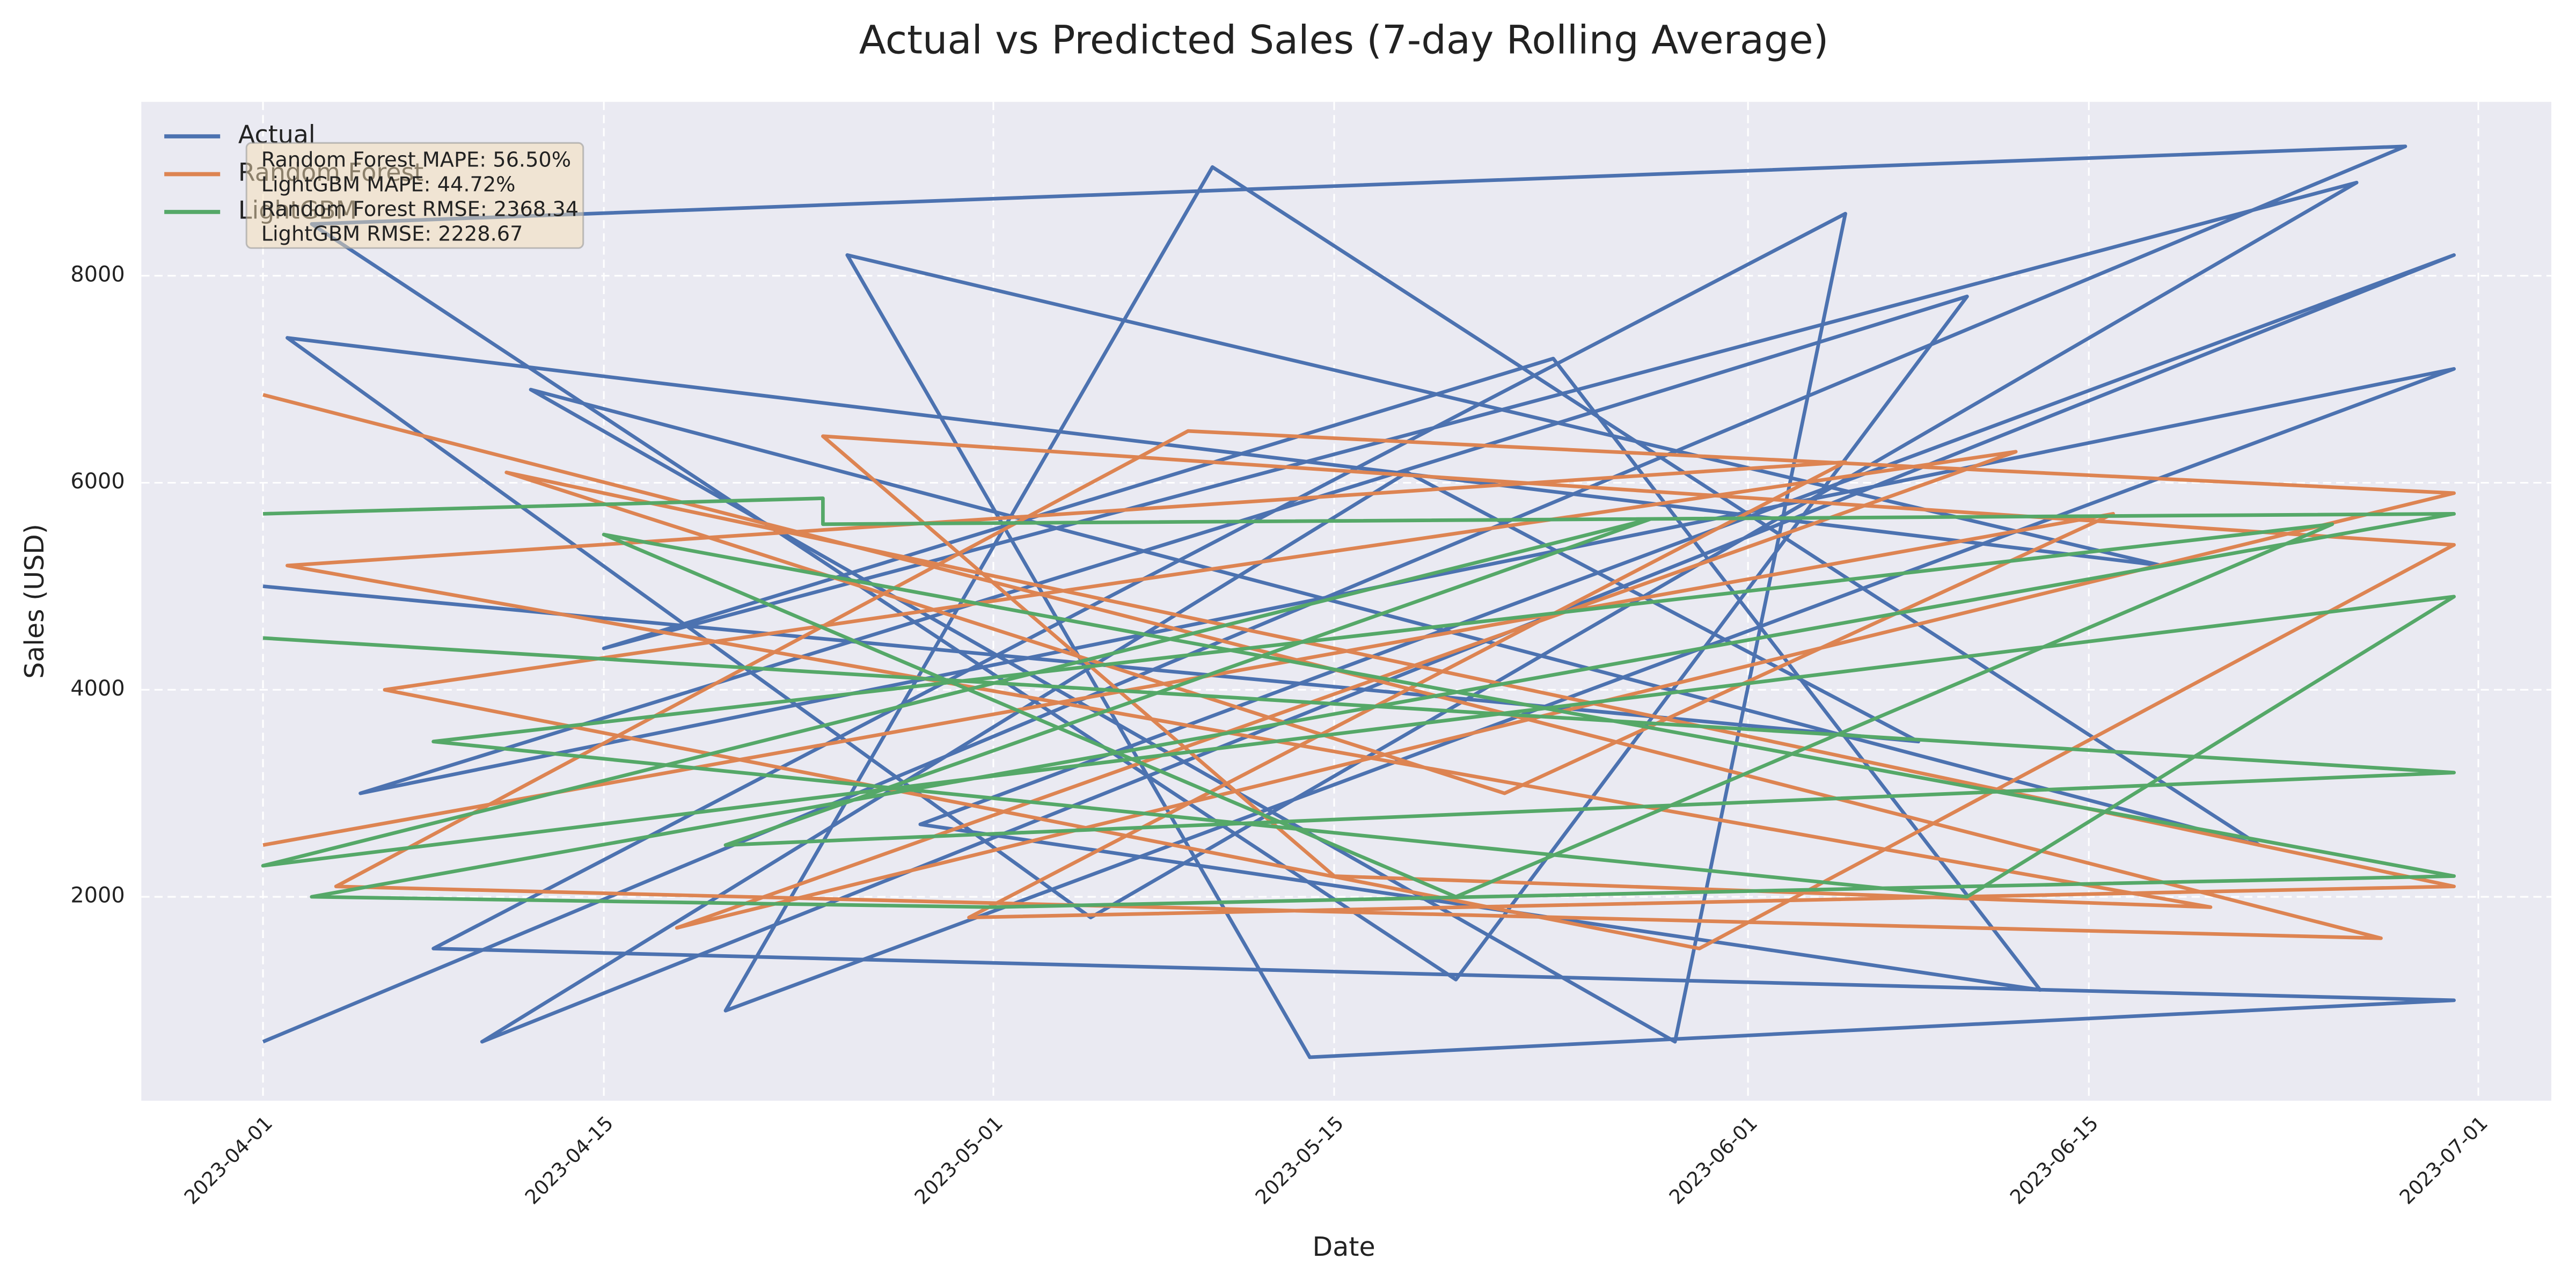 This screenshot has height=1288, width=2576. Describe the element at coordinates (34, 601) in the screenshot. I see `y-axis-label: Sales (USD)` at that location.